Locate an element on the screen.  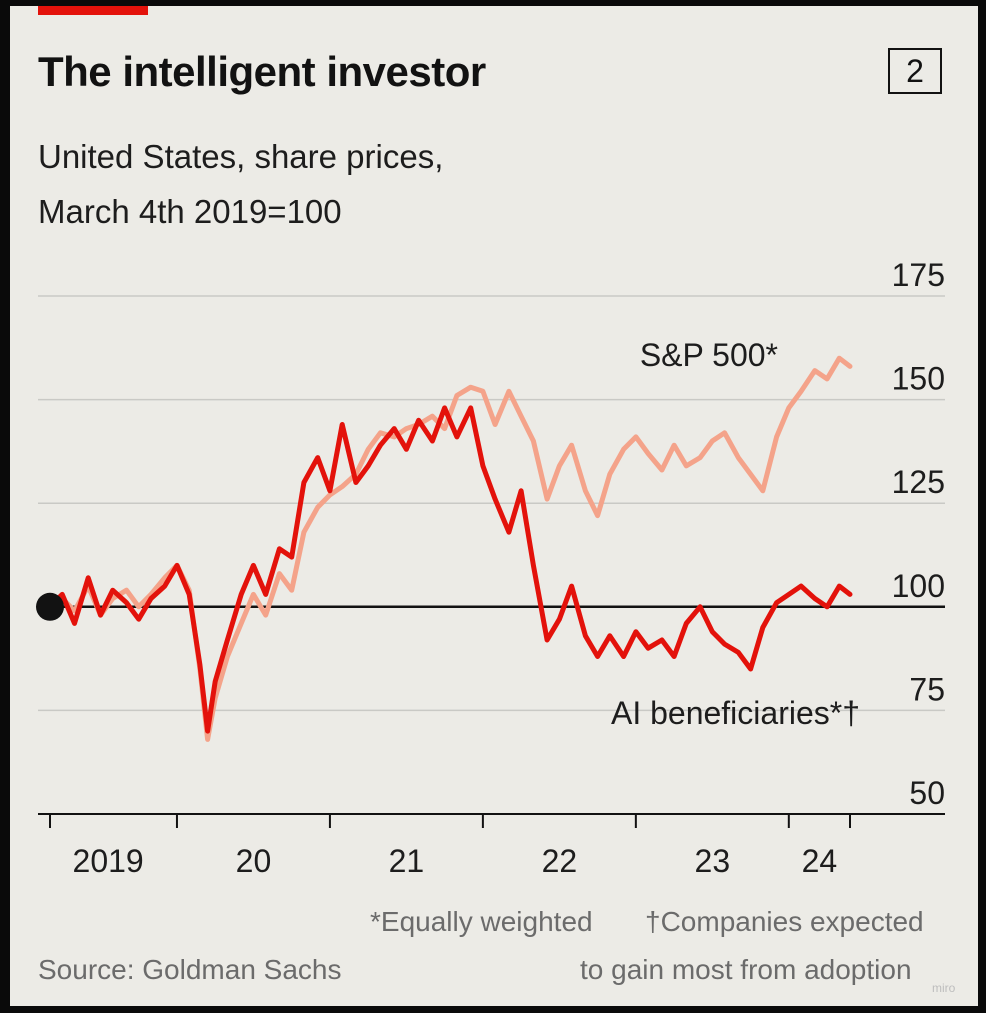
chart-title: The intelligent investor is located at coordinates (262, 71).